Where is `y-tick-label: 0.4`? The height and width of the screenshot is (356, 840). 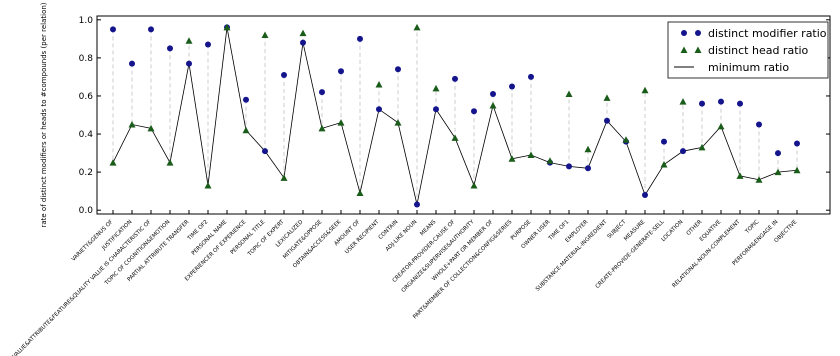 y-tick-label: 0.4 is located at coordinates (86, 135).